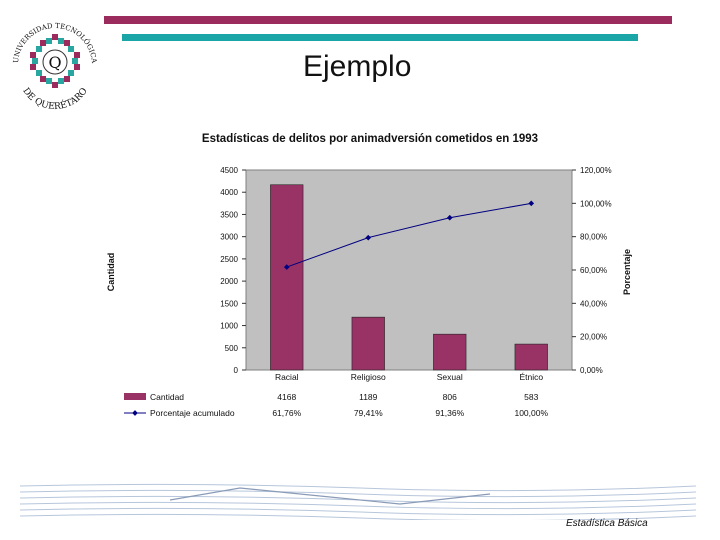 This screenshot has width=720, height=540. What do you see at coordinates (54, 62) in the screenshot?
I see `logo-letter: Q` at bounding box center [54, 62].